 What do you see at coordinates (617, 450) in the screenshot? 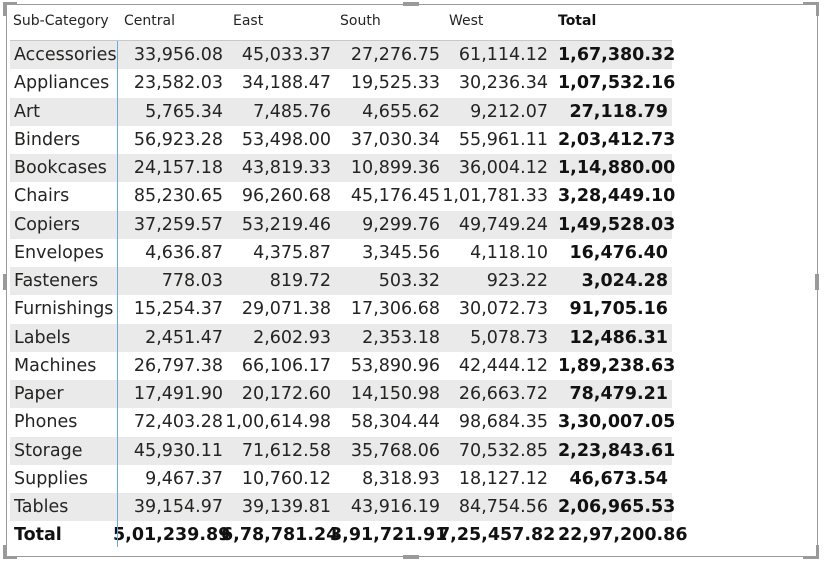
I see `row-total-cell: 2,23,843.61` at bounding box center [617, 450].